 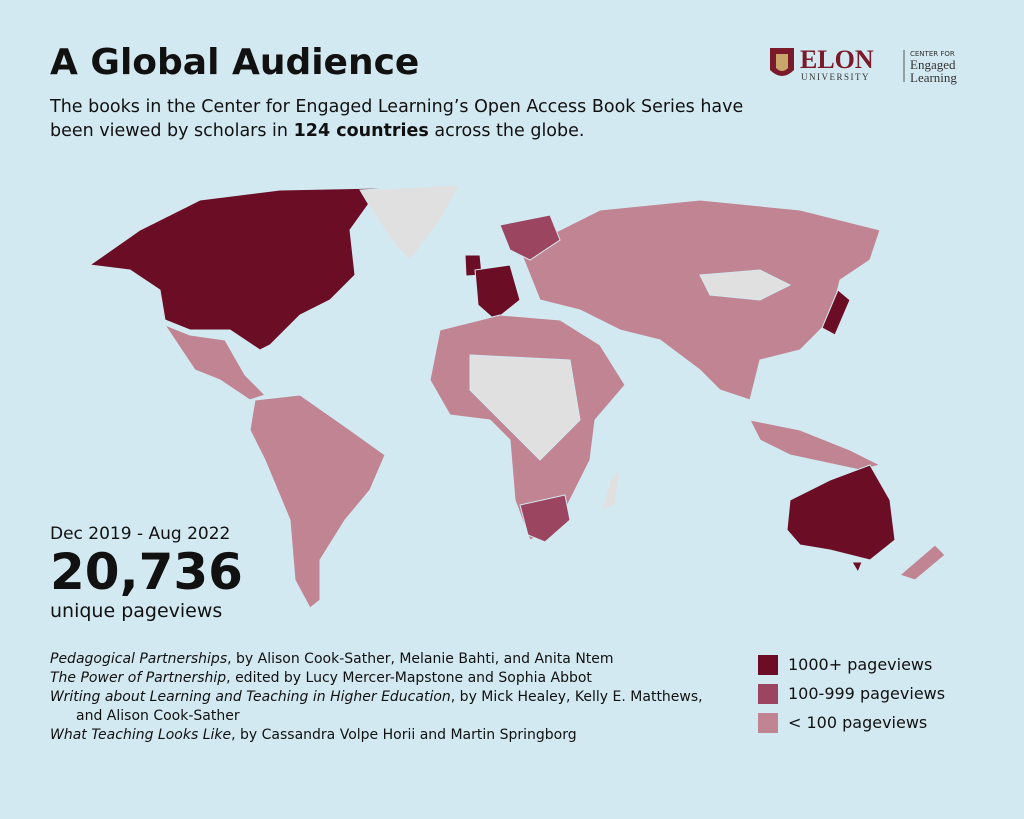 What do you see at coordinates (317, 501) in the screenshot?
I see `south-america` at bounding box center [317, 501].